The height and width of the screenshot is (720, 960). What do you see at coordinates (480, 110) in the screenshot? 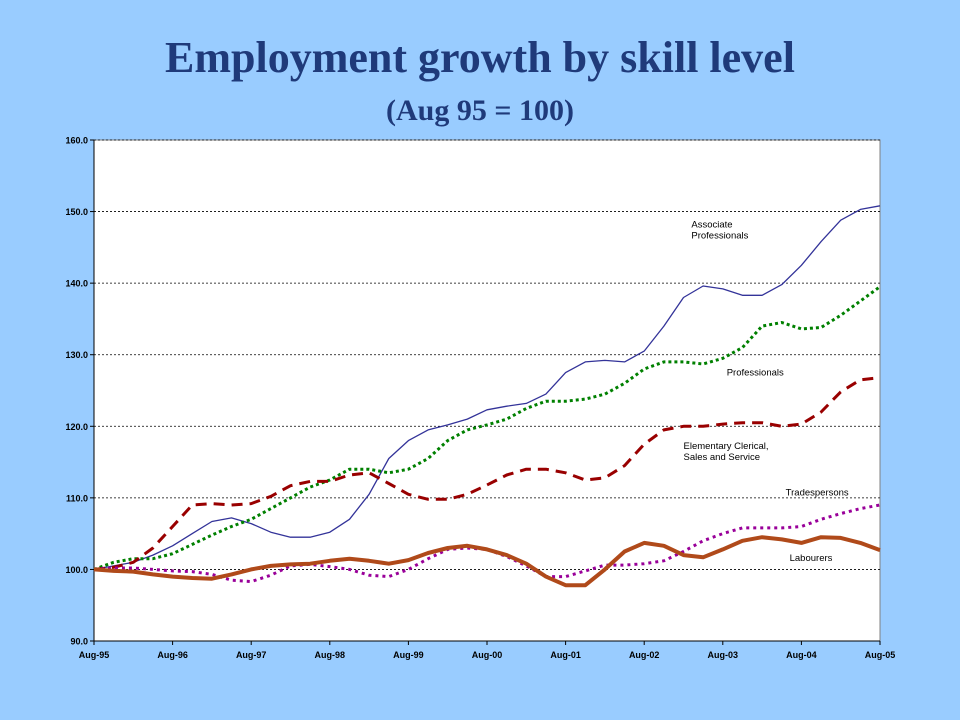
I see `chart-subtitle: (Aug 95 = 100)` at bounding box center [480, 110].